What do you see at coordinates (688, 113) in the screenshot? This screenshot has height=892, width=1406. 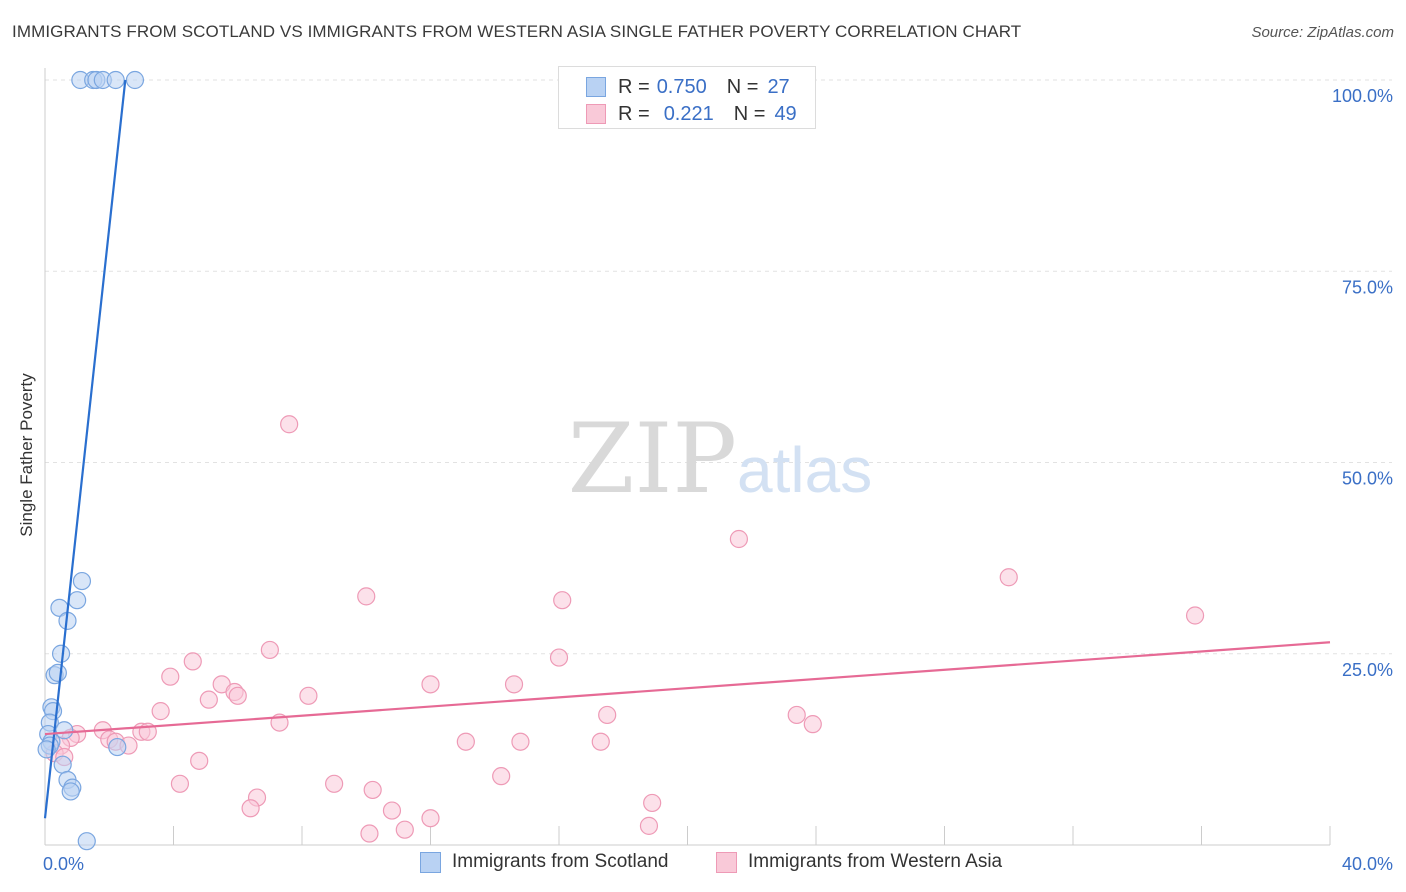 I see `r-value: 0.221` at bounding box center [688, 113].